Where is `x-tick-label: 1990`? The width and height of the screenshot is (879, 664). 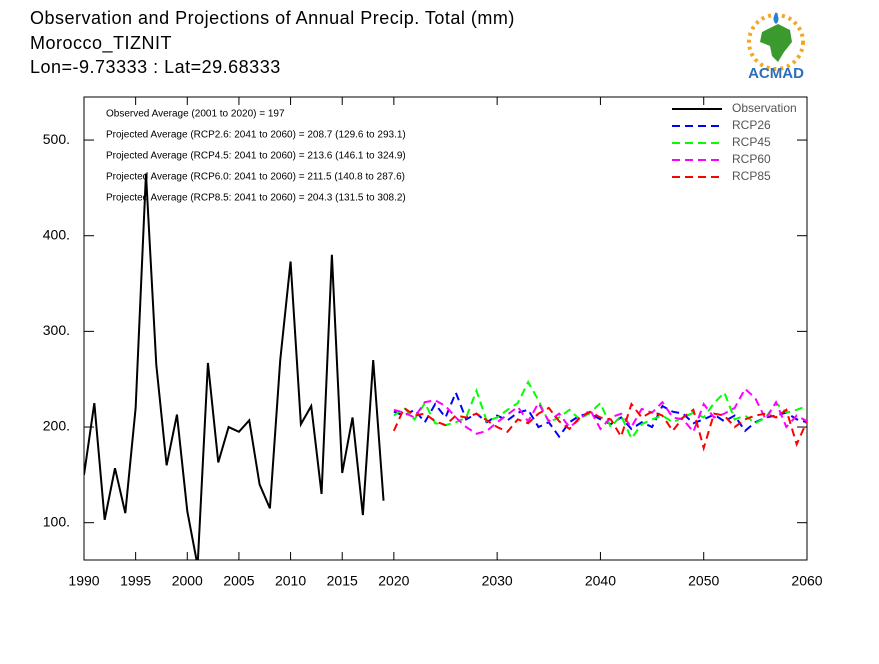
x-tick-label: 1990 is located at coordinates (83, 581).